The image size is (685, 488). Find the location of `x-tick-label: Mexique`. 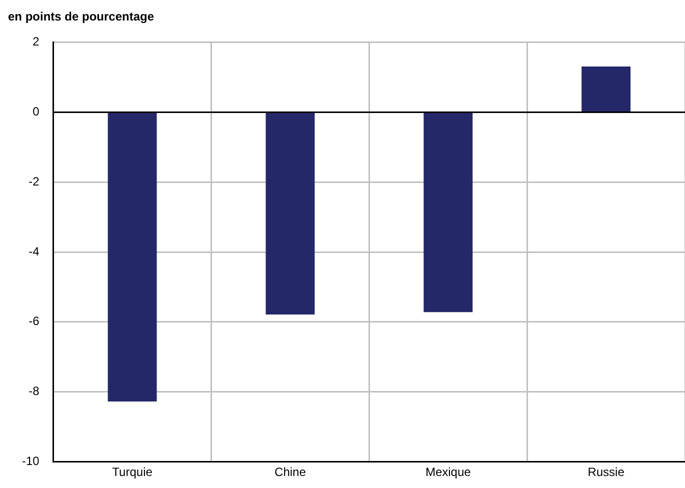

x-tick-label: Mexique is located at coordinates (448, 472).